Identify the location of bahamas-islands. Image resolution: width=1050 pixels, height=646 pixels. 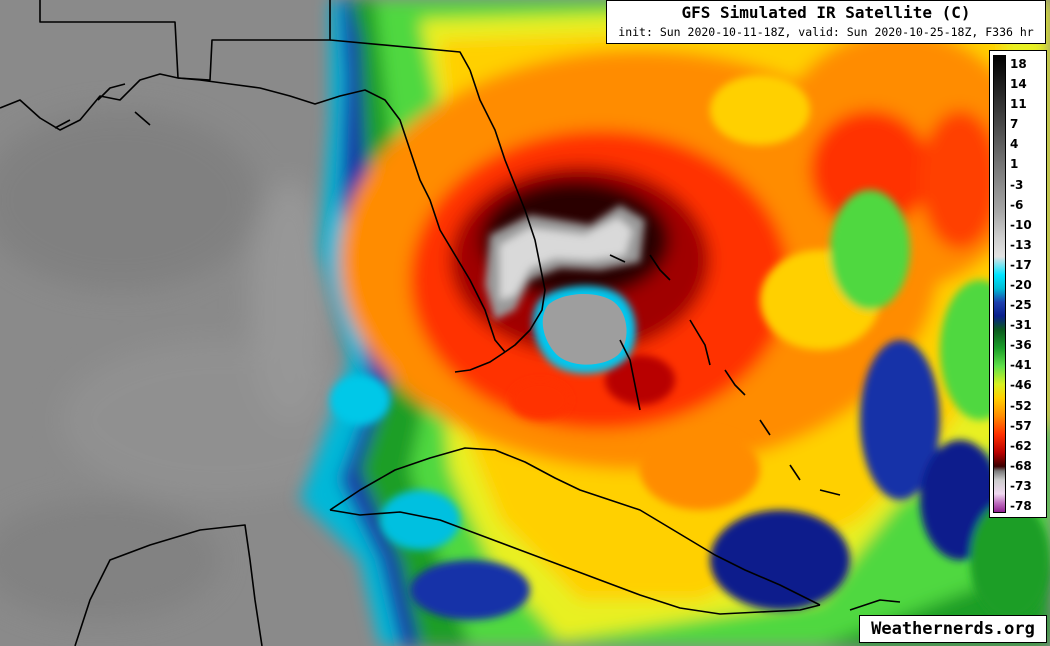
(725, 375).